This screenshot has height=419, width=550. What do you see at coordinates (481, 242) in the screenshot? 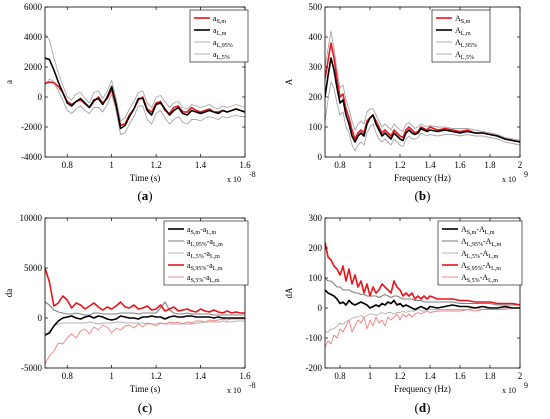
I see `legend-entry: AL,95%-AL,m` at bounding box center [481, 242].